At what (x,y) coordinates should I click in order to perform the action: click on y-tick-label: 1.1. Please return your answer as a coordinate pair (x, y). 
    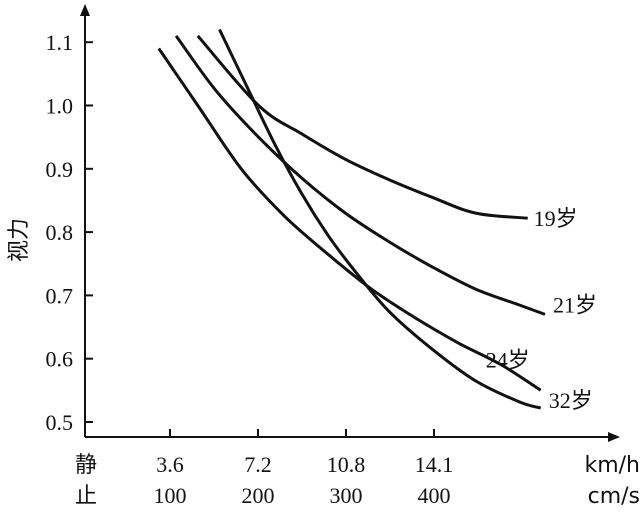
    Looking at the image, I should click on (60, 42).